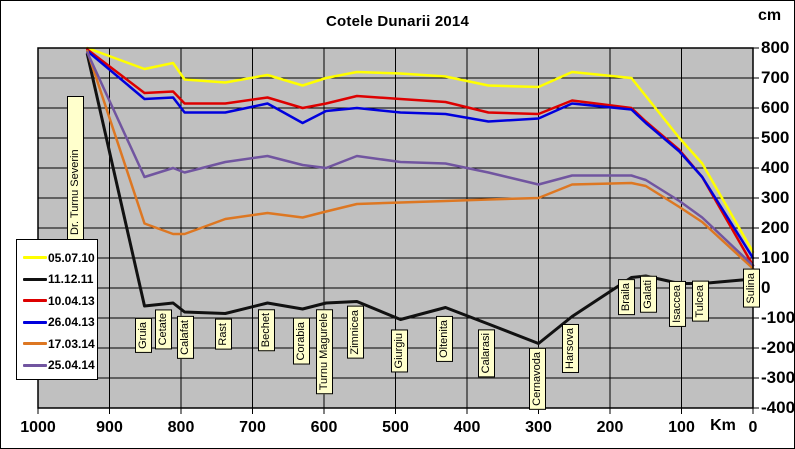  I want to click on legend-item: 05.07.10, so click(57, 258).